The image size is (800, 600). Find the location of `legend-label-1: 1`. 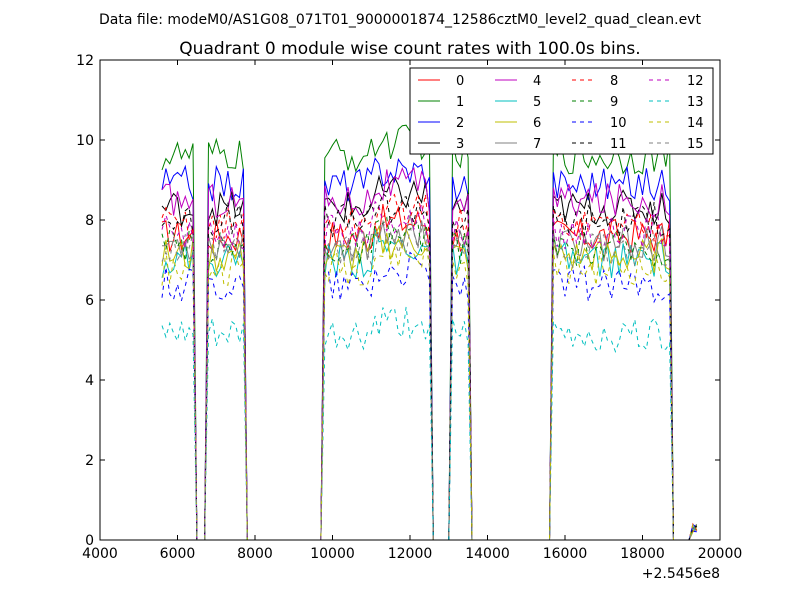

legend-label-1: 1 is located at coordinates (460, 102).